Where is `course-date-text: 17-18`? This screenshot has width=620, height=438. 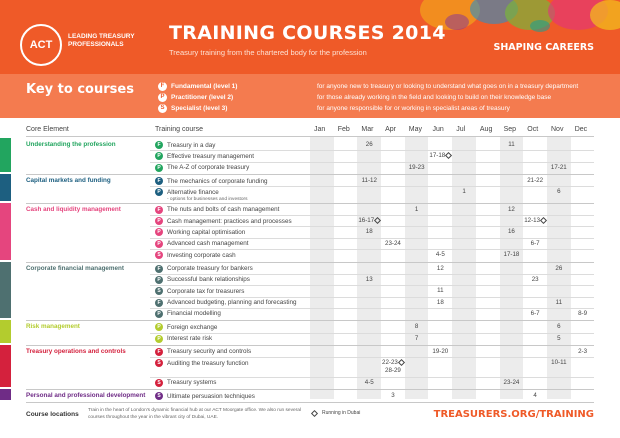
course-date-text: 17-18 is located at coordinates (511, 255).